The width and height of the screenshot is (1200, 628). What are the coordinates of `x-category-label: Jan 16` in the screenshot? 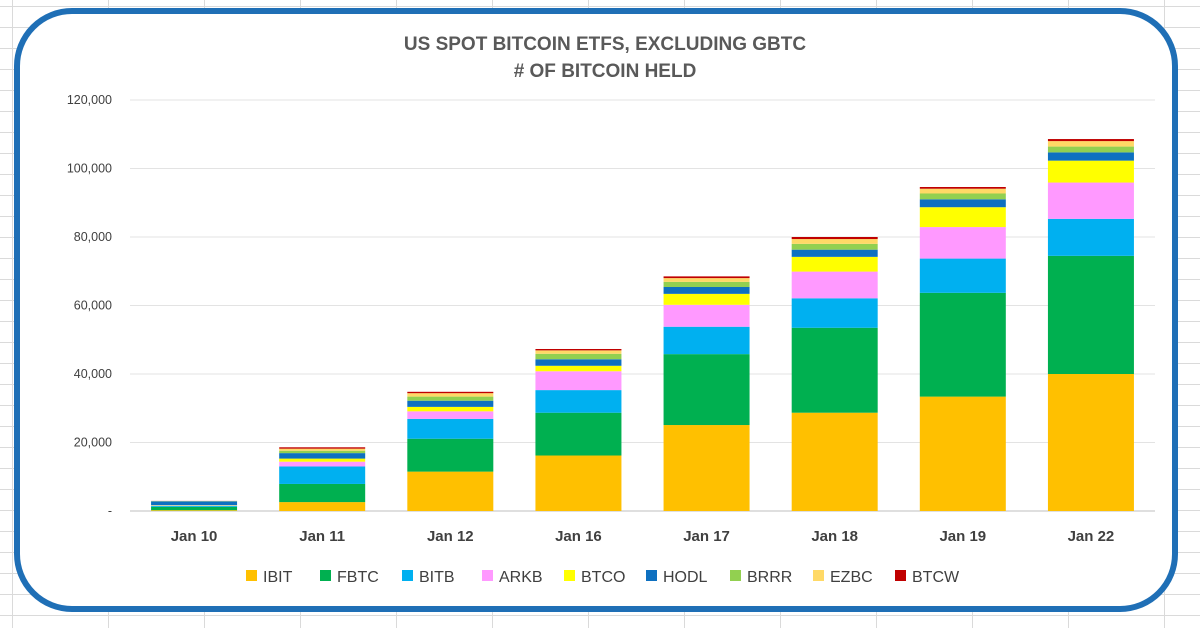 It's located at (578, 536).